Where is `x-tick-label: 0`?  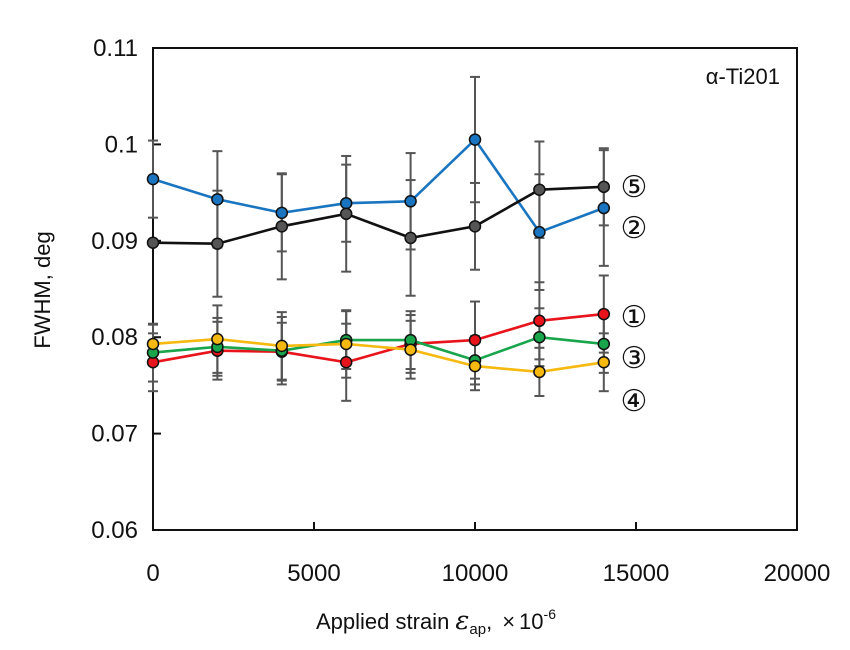 x-tick-label: 0 is located at coordinates (152, 573).